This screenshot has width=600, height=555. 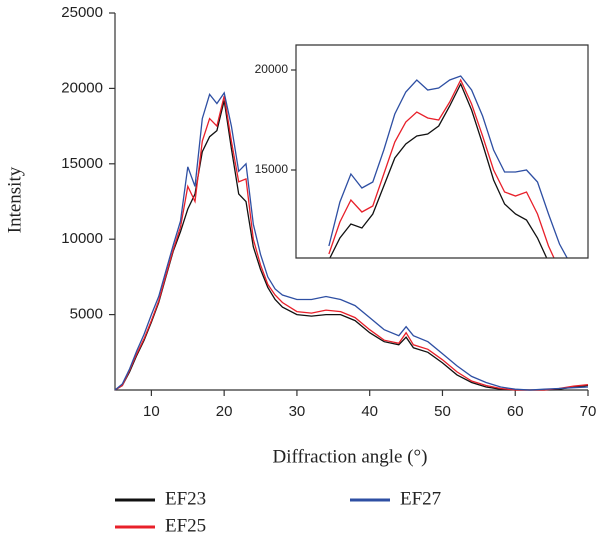 What do you see at coordinates (272, 69) in the screenshot?
I see `inset-y-tick-label: 20000` at bounding box center [272, 69].